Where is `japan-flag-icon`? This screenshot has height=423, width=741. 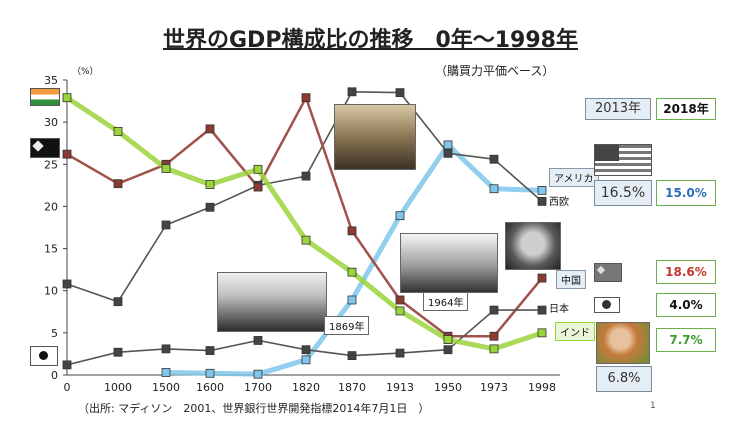
japan-flag-icon is located at coordinates (44, 356).